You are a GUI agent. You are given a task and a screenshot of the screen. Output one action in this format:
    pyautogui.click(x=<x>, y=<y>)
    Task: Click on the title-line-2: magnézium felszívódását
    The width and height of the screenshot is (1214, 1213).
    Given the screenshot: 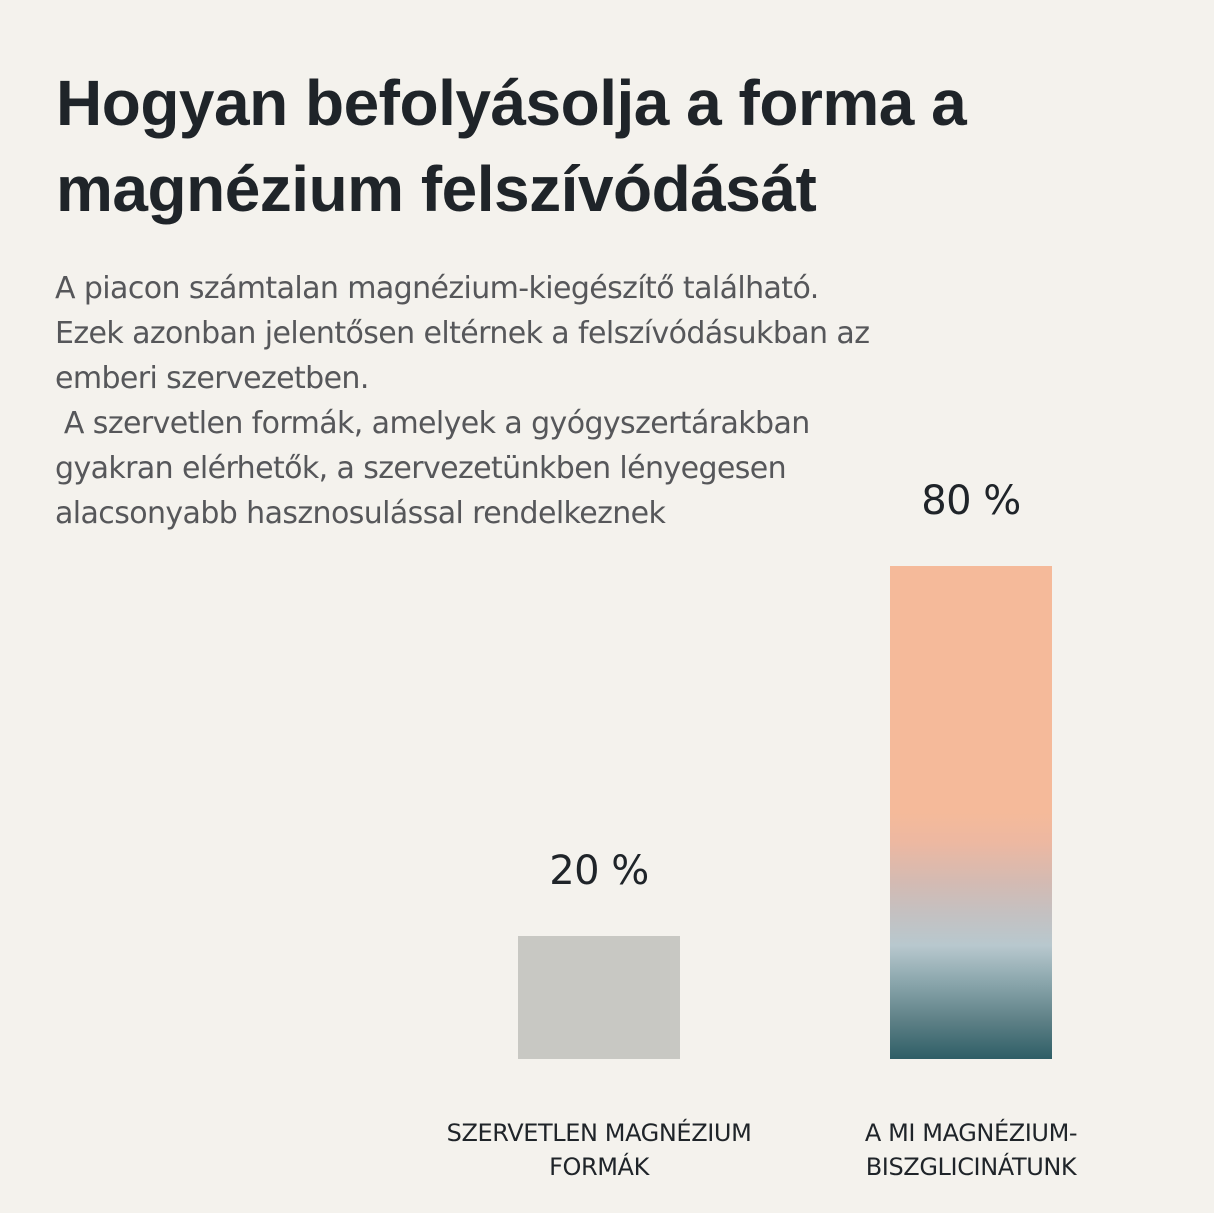 What is the action you would take?
    pyautogui.click(x=436, y=189)
    